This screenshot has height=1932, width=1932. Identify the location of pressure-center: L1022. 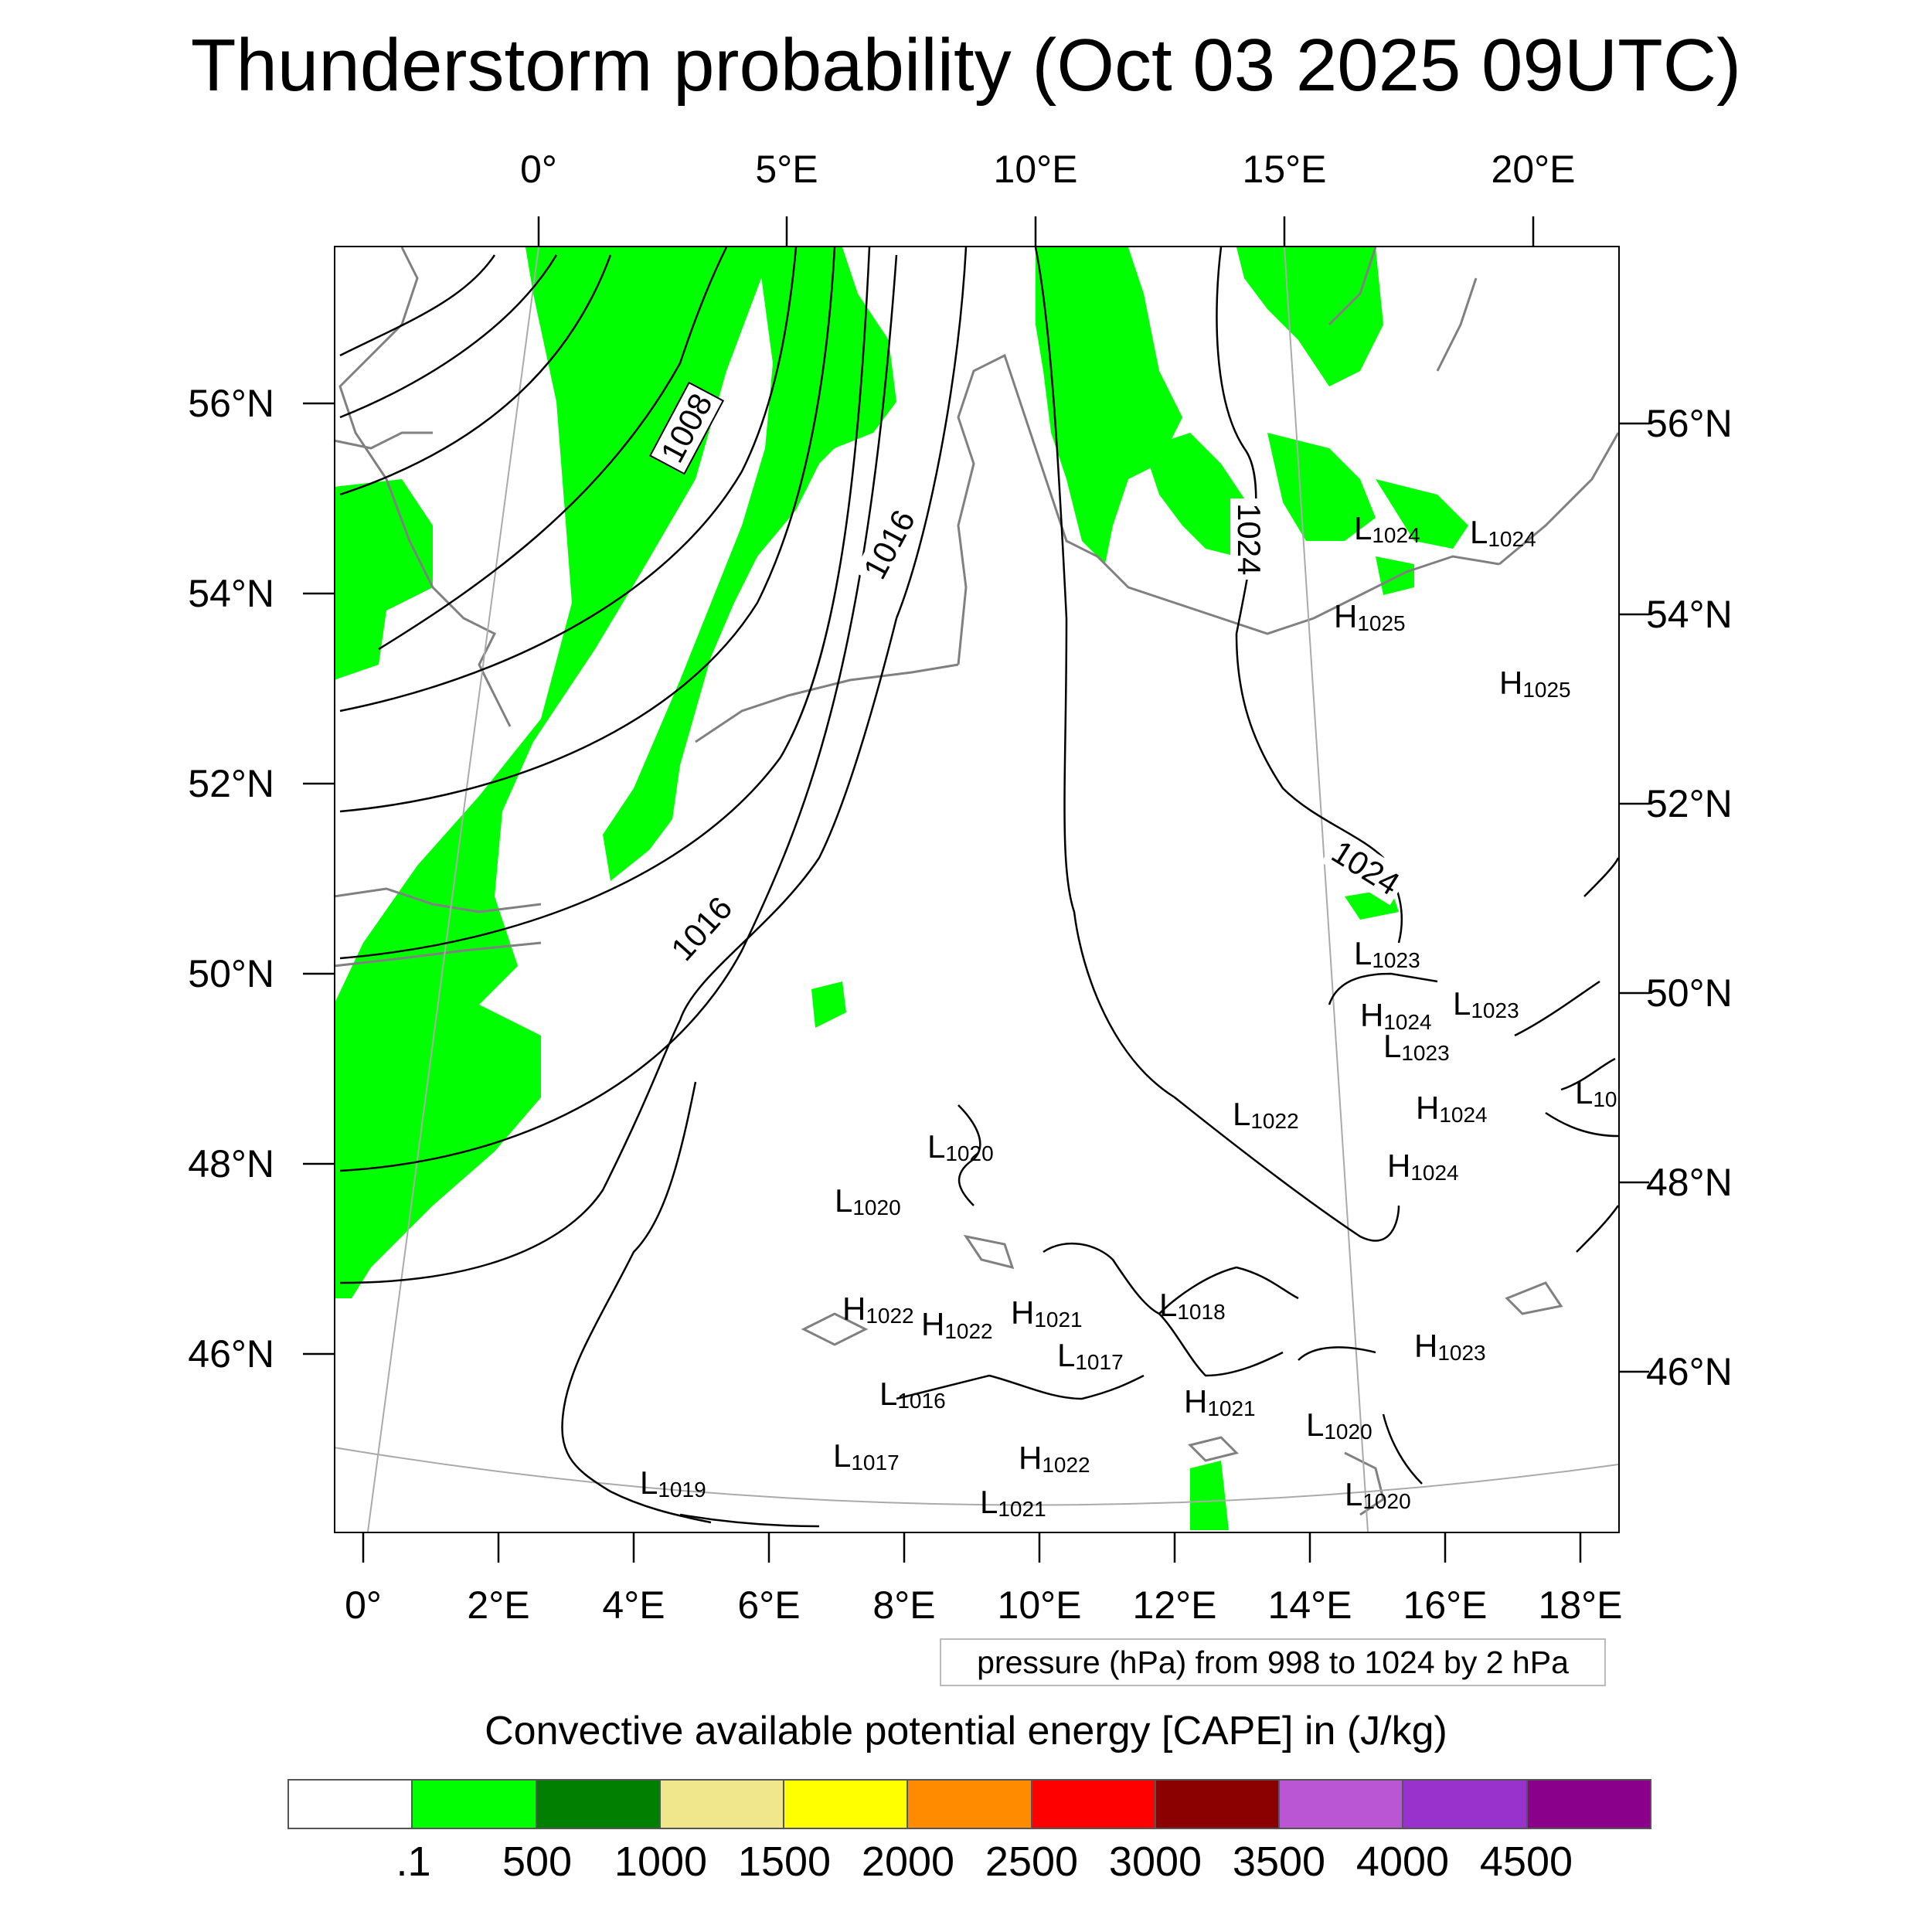
(1266, 1115).